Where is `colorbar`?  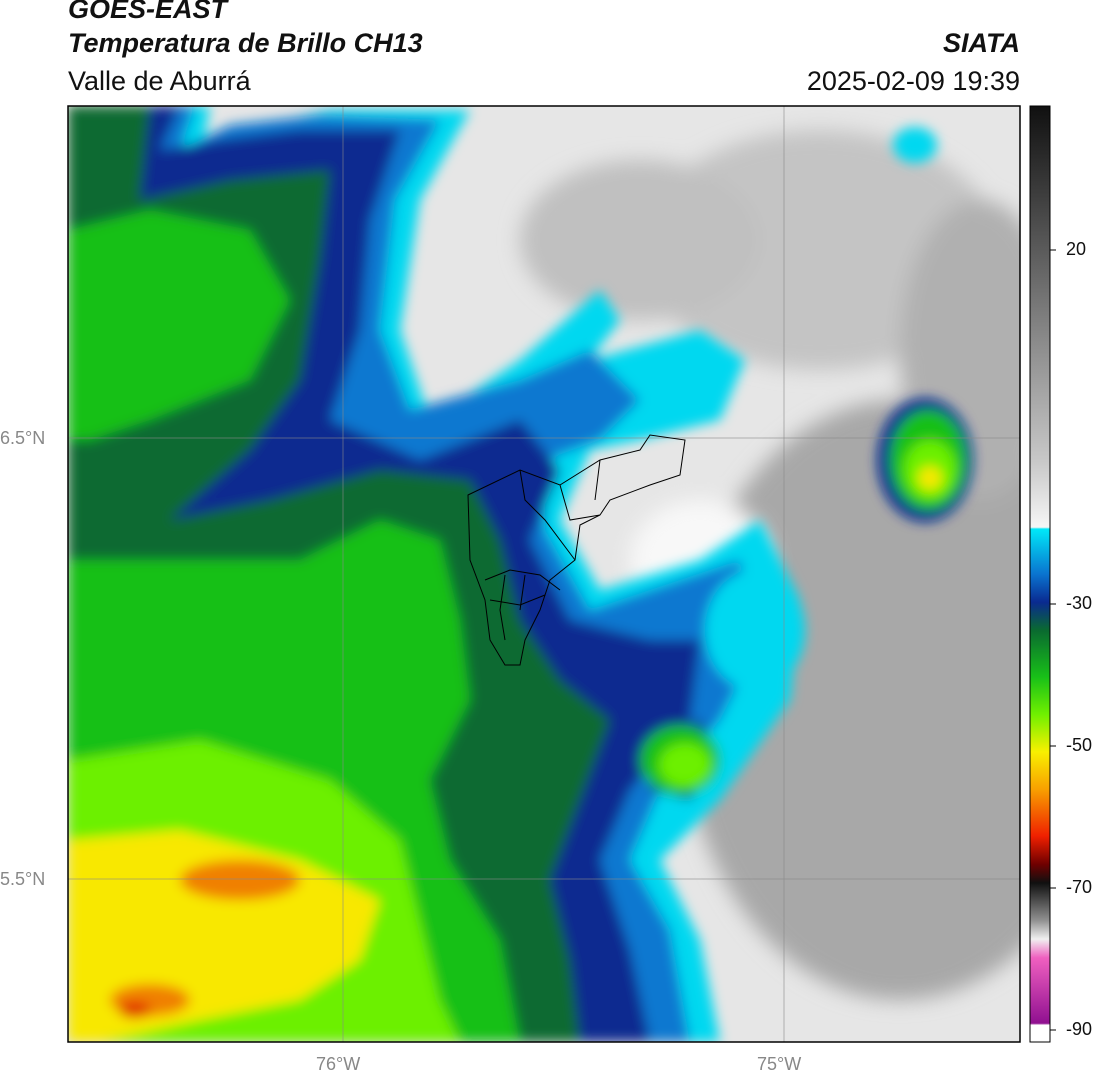
colorbar is located at coordinates (1040, 574).